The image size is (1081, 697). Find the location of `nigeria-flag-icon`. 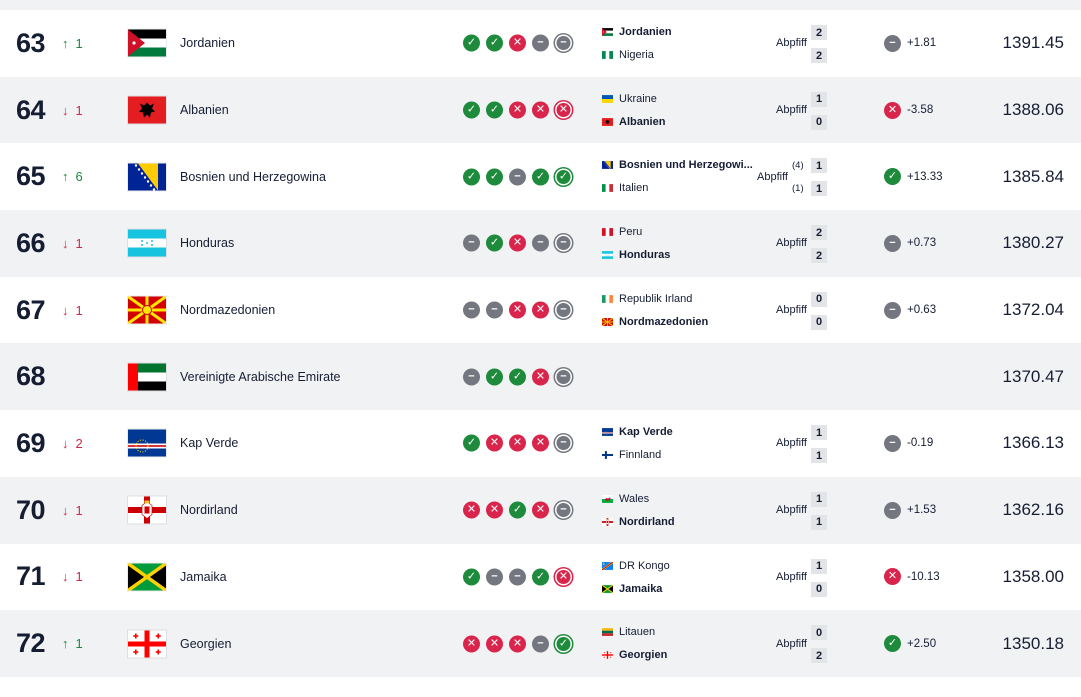

nigeria-flag-icon is located at coordinates (607, 55).